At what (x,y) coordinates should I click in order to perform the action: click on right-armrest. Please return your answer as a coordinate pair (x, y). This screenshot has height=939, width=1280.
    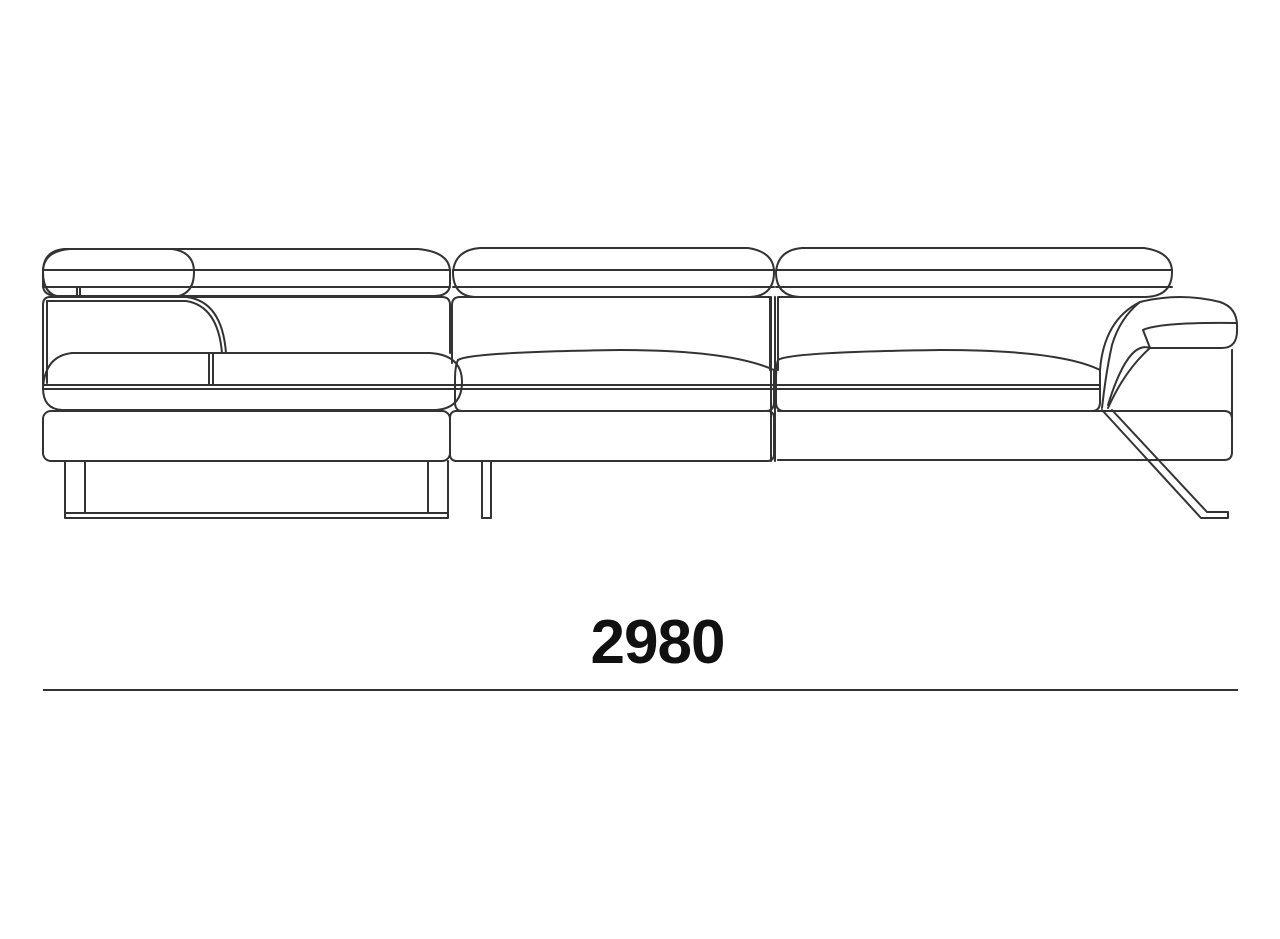
    Looking at the image, I should click on (1169, 352).